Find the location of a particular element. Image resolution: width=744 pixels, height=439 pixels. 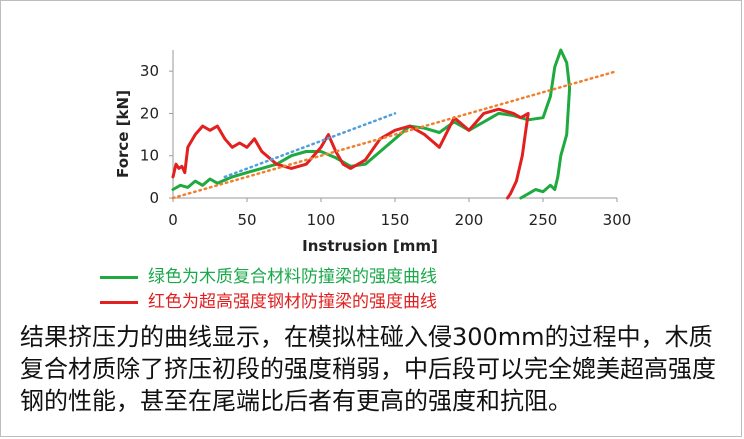

x-tick-label: 100 is located at coordinates (321, 220).